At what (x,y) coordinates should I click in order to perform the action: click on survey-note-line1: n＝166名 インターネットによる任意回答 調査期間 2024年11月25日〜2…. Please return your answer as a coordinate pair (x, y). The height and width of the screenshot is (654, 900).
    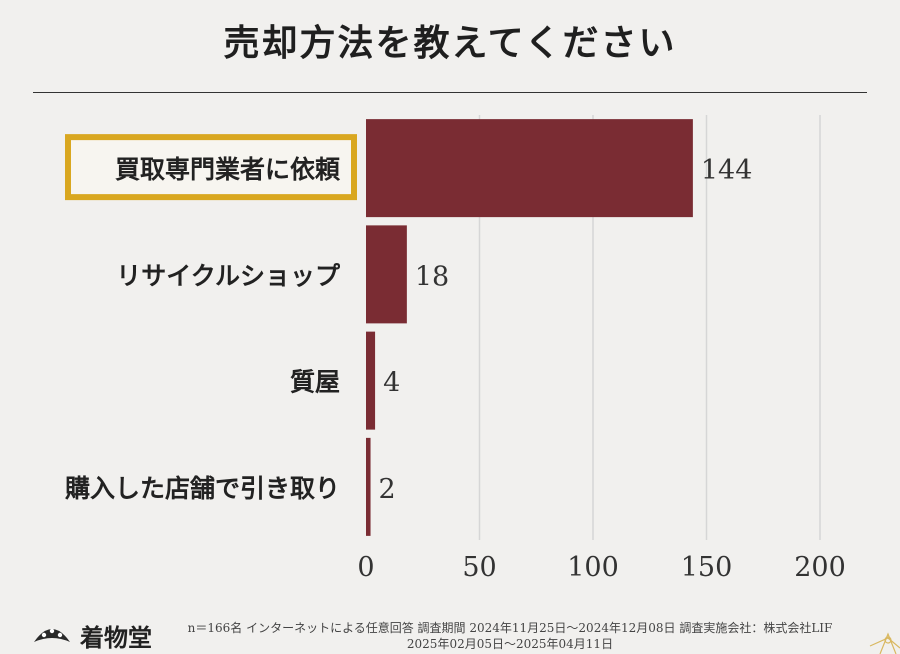
    Looking at the image, I should click on (510, 628).